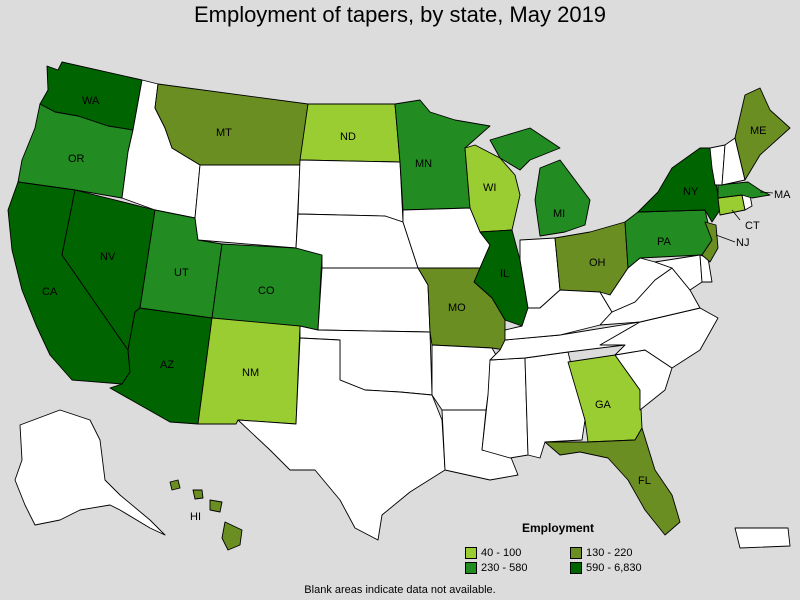 The height and width of the screenshot is (600, 800). I want to click on state-ct, so click(731, 205).